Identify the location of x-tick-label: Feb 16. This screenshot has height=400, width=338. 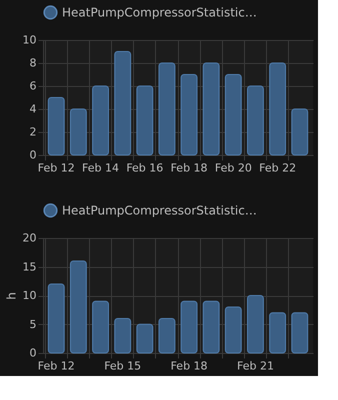
(145, 168).